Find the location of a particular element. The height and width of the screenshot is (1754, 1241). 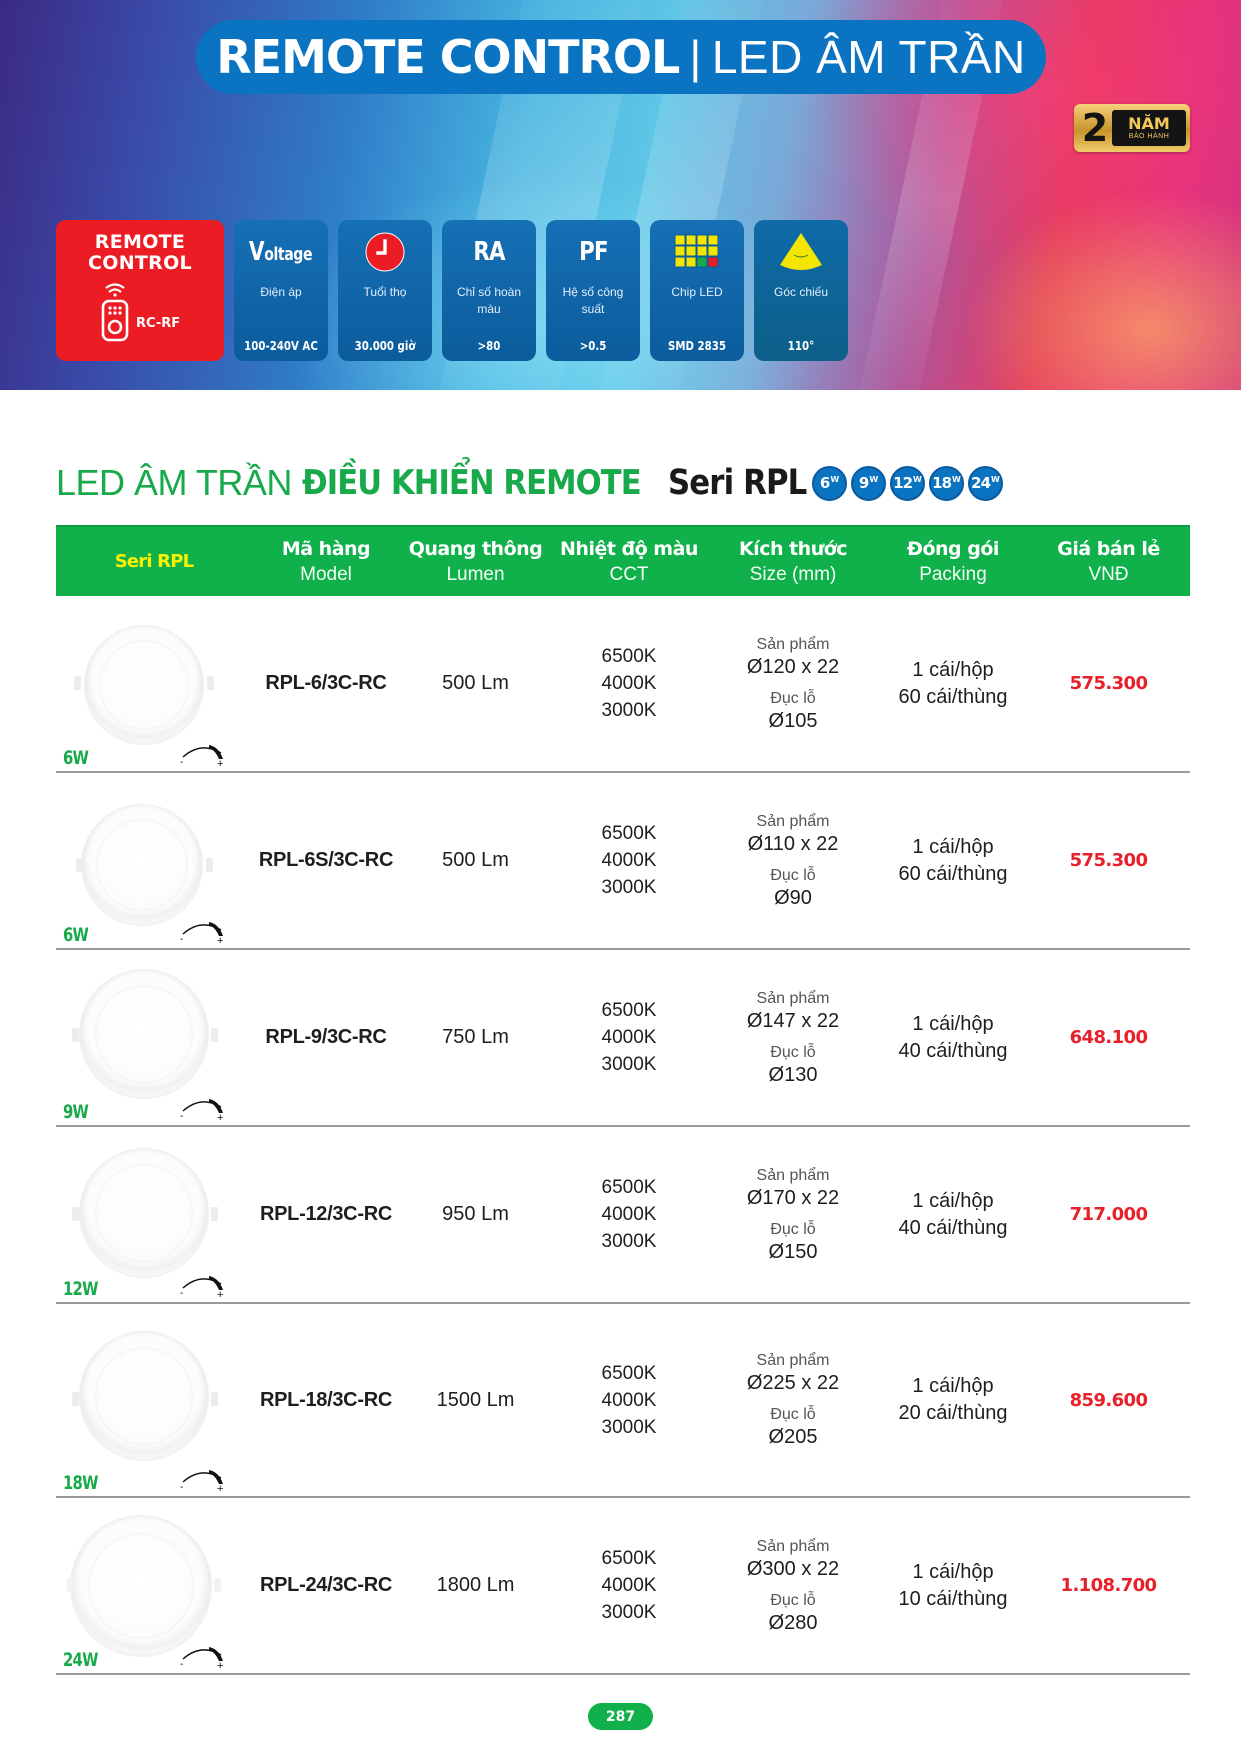

header-lumen: Quang thông Lumen is located at coordinates (475, 561).